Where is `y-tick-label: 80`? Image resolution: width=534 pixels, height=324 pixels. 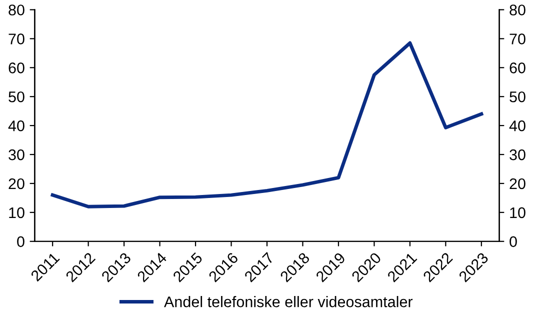
y-tick-label: 80 is located at coordinates (16, 10).